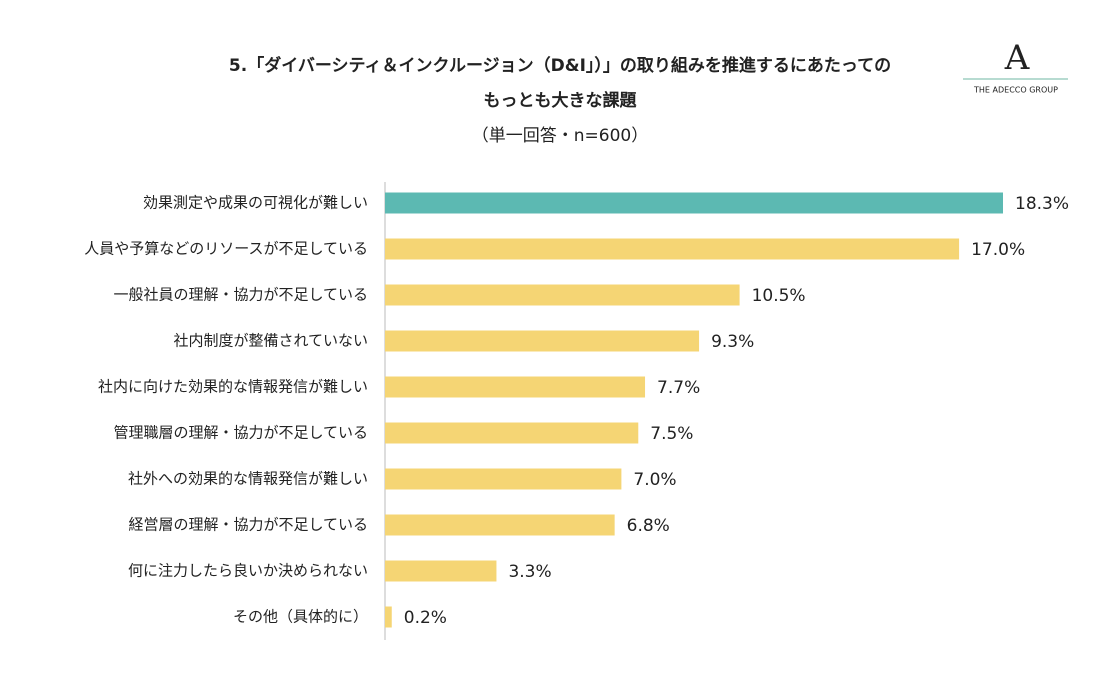 The width and height of the screenshot is (1118, 690). What do you see at coordinates (561, 100) in the screenshot?
I see `chart-title-line2: もっとも大きな課題` at bounding box center [561, 100].